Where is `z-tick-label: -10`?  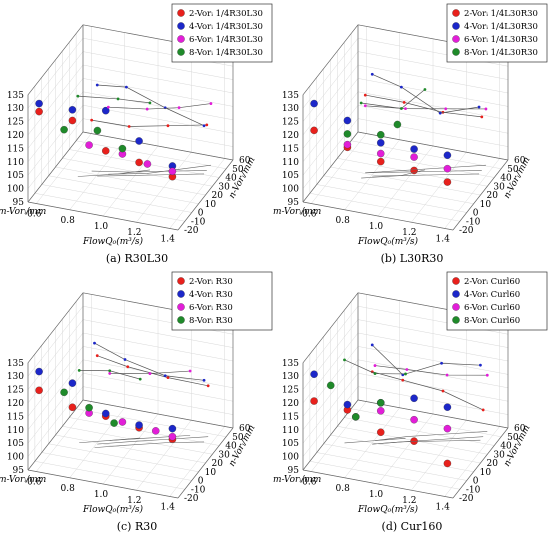 z-tick-label: -10 is located at coordinates (198, 490).